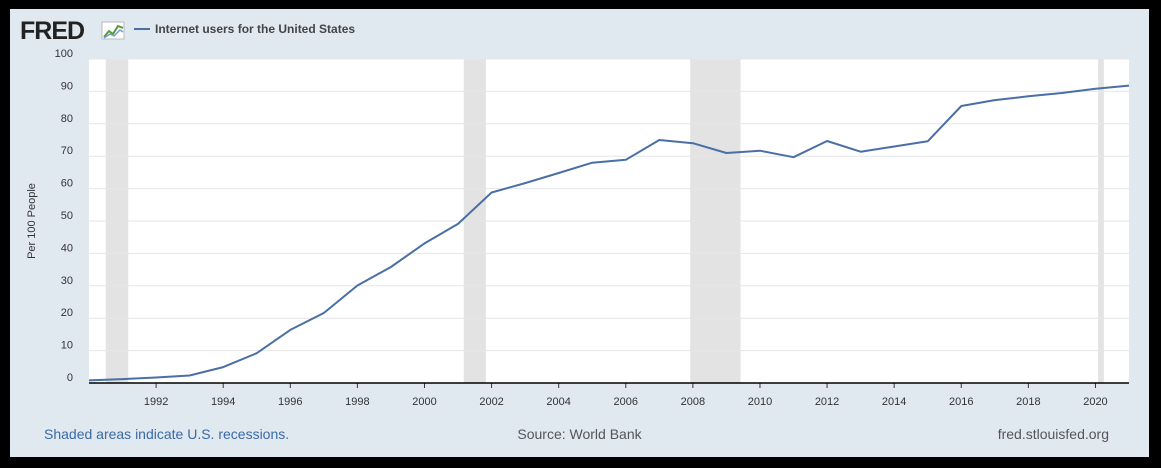 Image resolution: width=1161 pixels, height=468 pixels. I want to click on recession-note: Shaded areas indicate U.S. recessions., so click(167, 434).